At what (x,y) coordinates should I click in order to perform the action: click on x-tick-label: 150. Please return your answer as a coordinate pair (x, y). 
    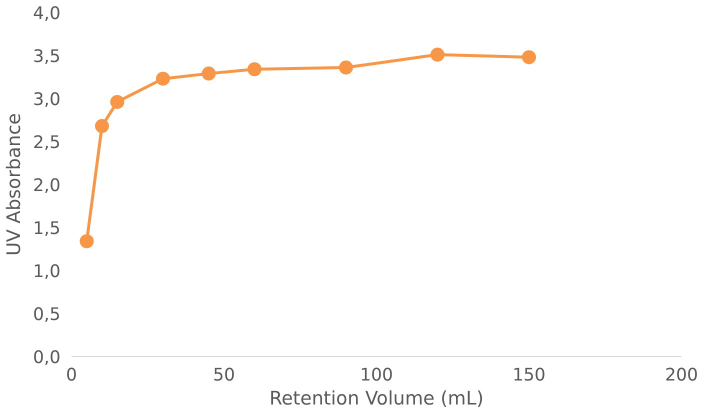
    Looking at the image, I should click on (529, 376).